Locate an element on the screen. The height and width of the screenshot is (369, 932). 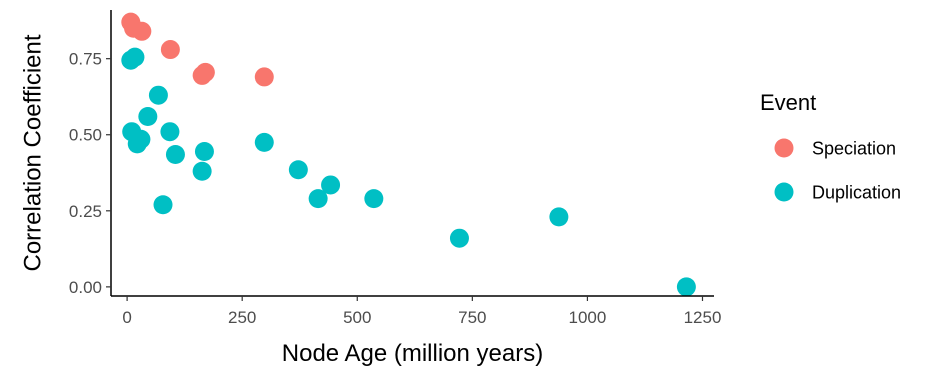
x-tick-label: 500 is located at coordinates (357, 317).